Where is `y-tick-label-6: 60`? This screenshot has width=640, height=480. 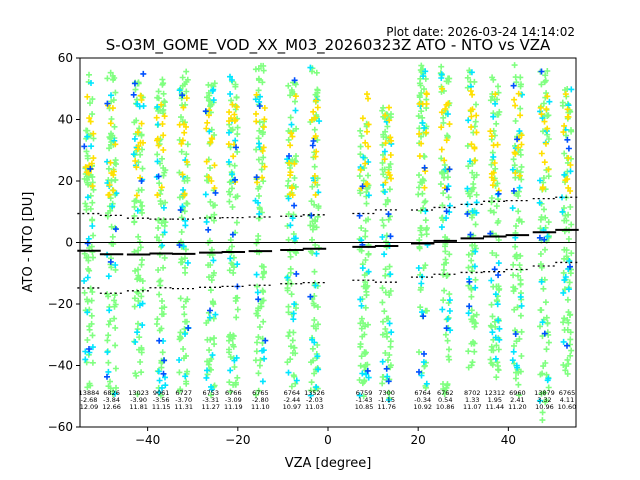
y-tick-label-6: 60 is located at coordinates (65, 58).